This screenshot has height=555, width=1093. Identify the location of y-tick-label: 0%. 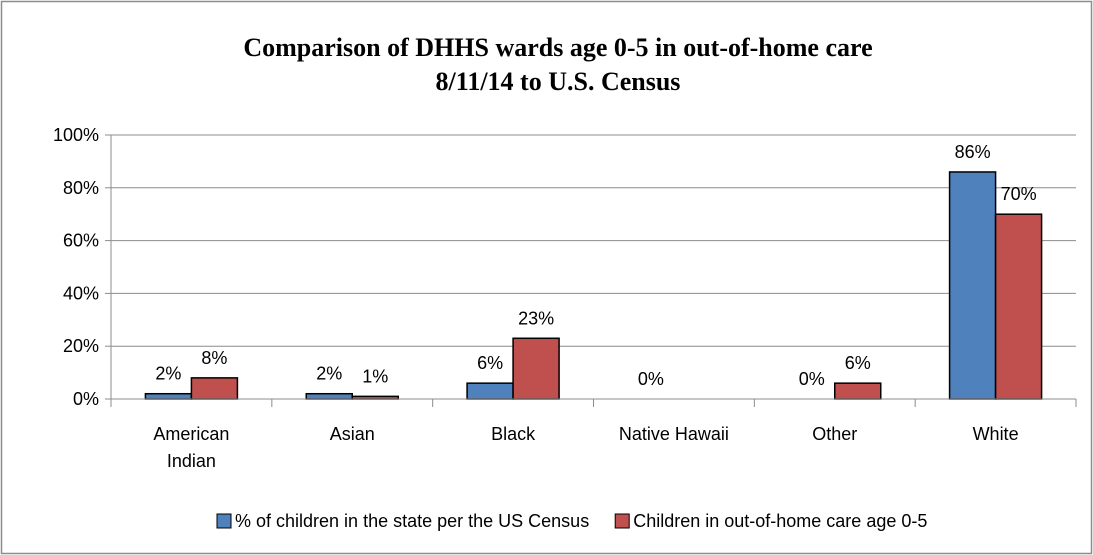
(86, 399).